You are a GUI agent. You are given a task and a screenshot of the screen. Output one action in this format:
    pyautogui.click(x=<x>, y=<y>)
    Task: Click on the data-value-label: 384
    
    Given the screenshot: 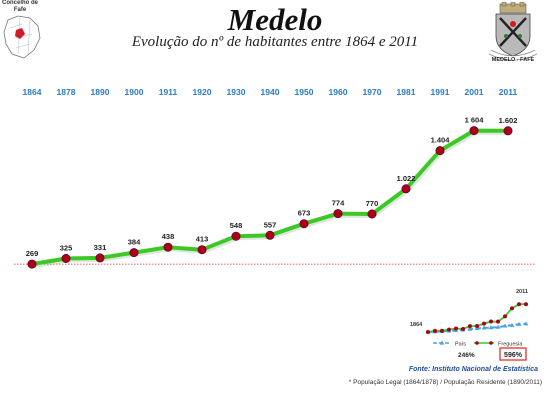 What is the action you would take?
    pyautogui.click(x=134, y=242)
    